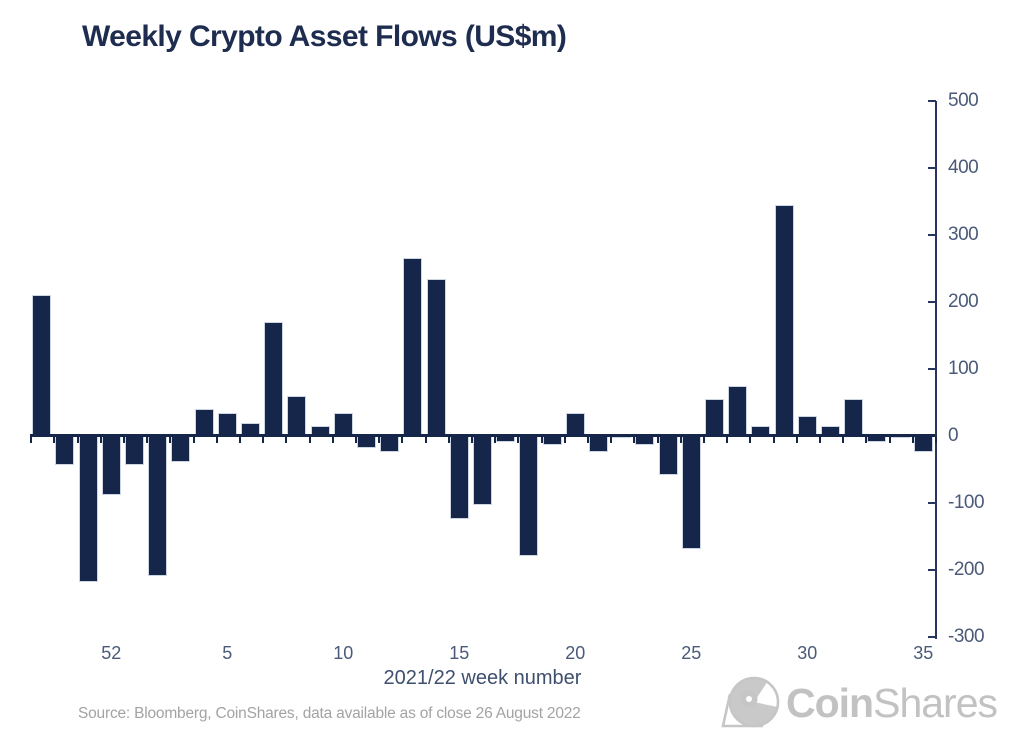 This screenshot has height=738, width=1024. I want to click on x-axis-tick-label-week-20: 20, so click(575, 653).